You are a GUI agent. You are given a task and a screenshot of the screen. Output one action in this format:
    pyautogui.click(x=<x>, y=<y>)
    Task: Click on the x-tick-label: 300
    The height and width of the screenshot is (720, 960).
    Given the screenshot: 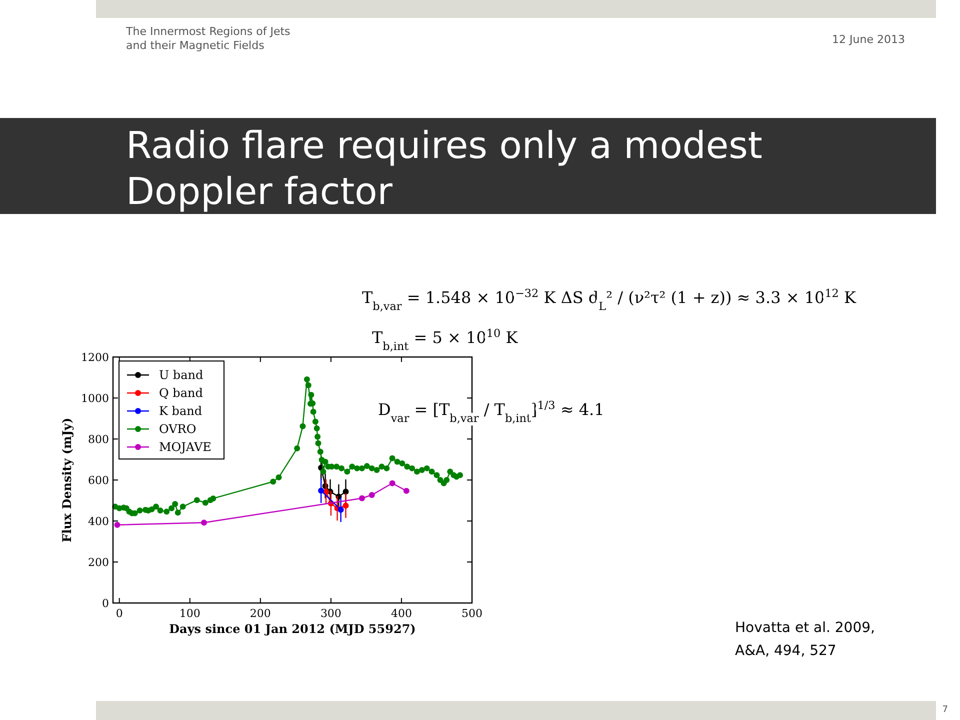 What is the action you would take?
    pyautogui.click(x=331, y=613)
    